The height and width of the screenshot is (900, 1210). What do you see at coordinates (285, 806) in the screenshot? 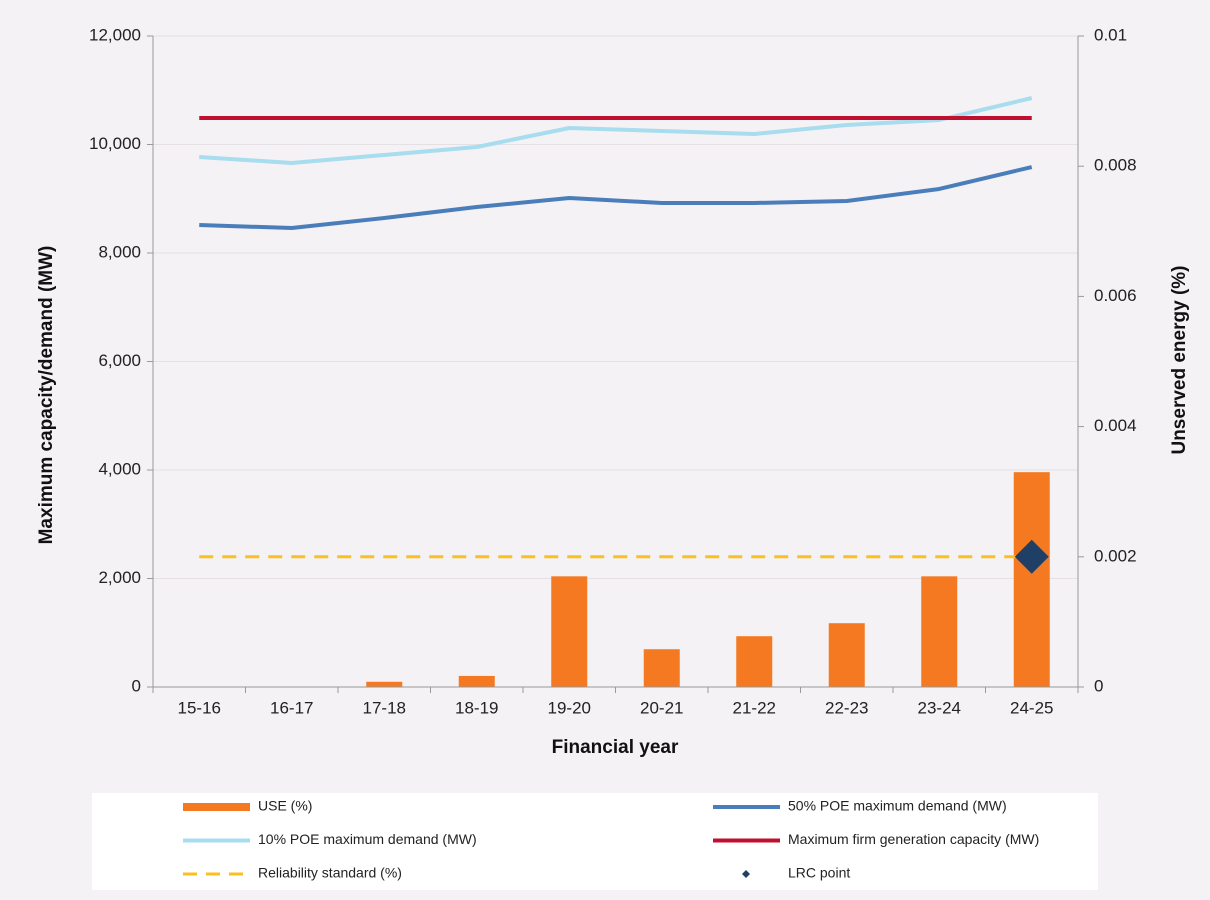
I see `legend-label: USE (%)` at bounding box center [285, 806].